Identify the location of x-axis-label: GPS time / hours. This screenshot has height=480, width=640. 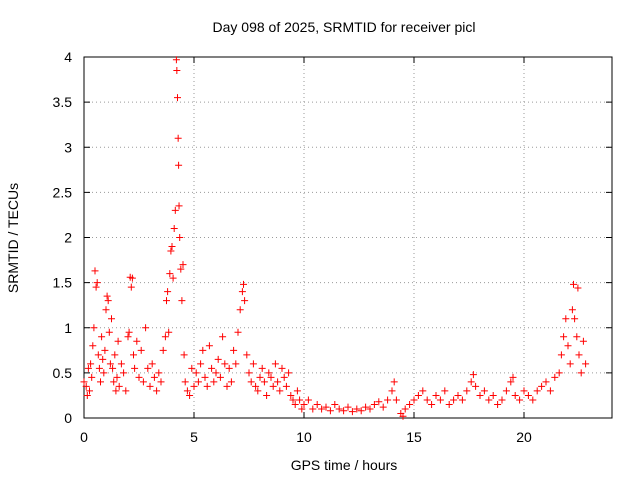
(344, 465).